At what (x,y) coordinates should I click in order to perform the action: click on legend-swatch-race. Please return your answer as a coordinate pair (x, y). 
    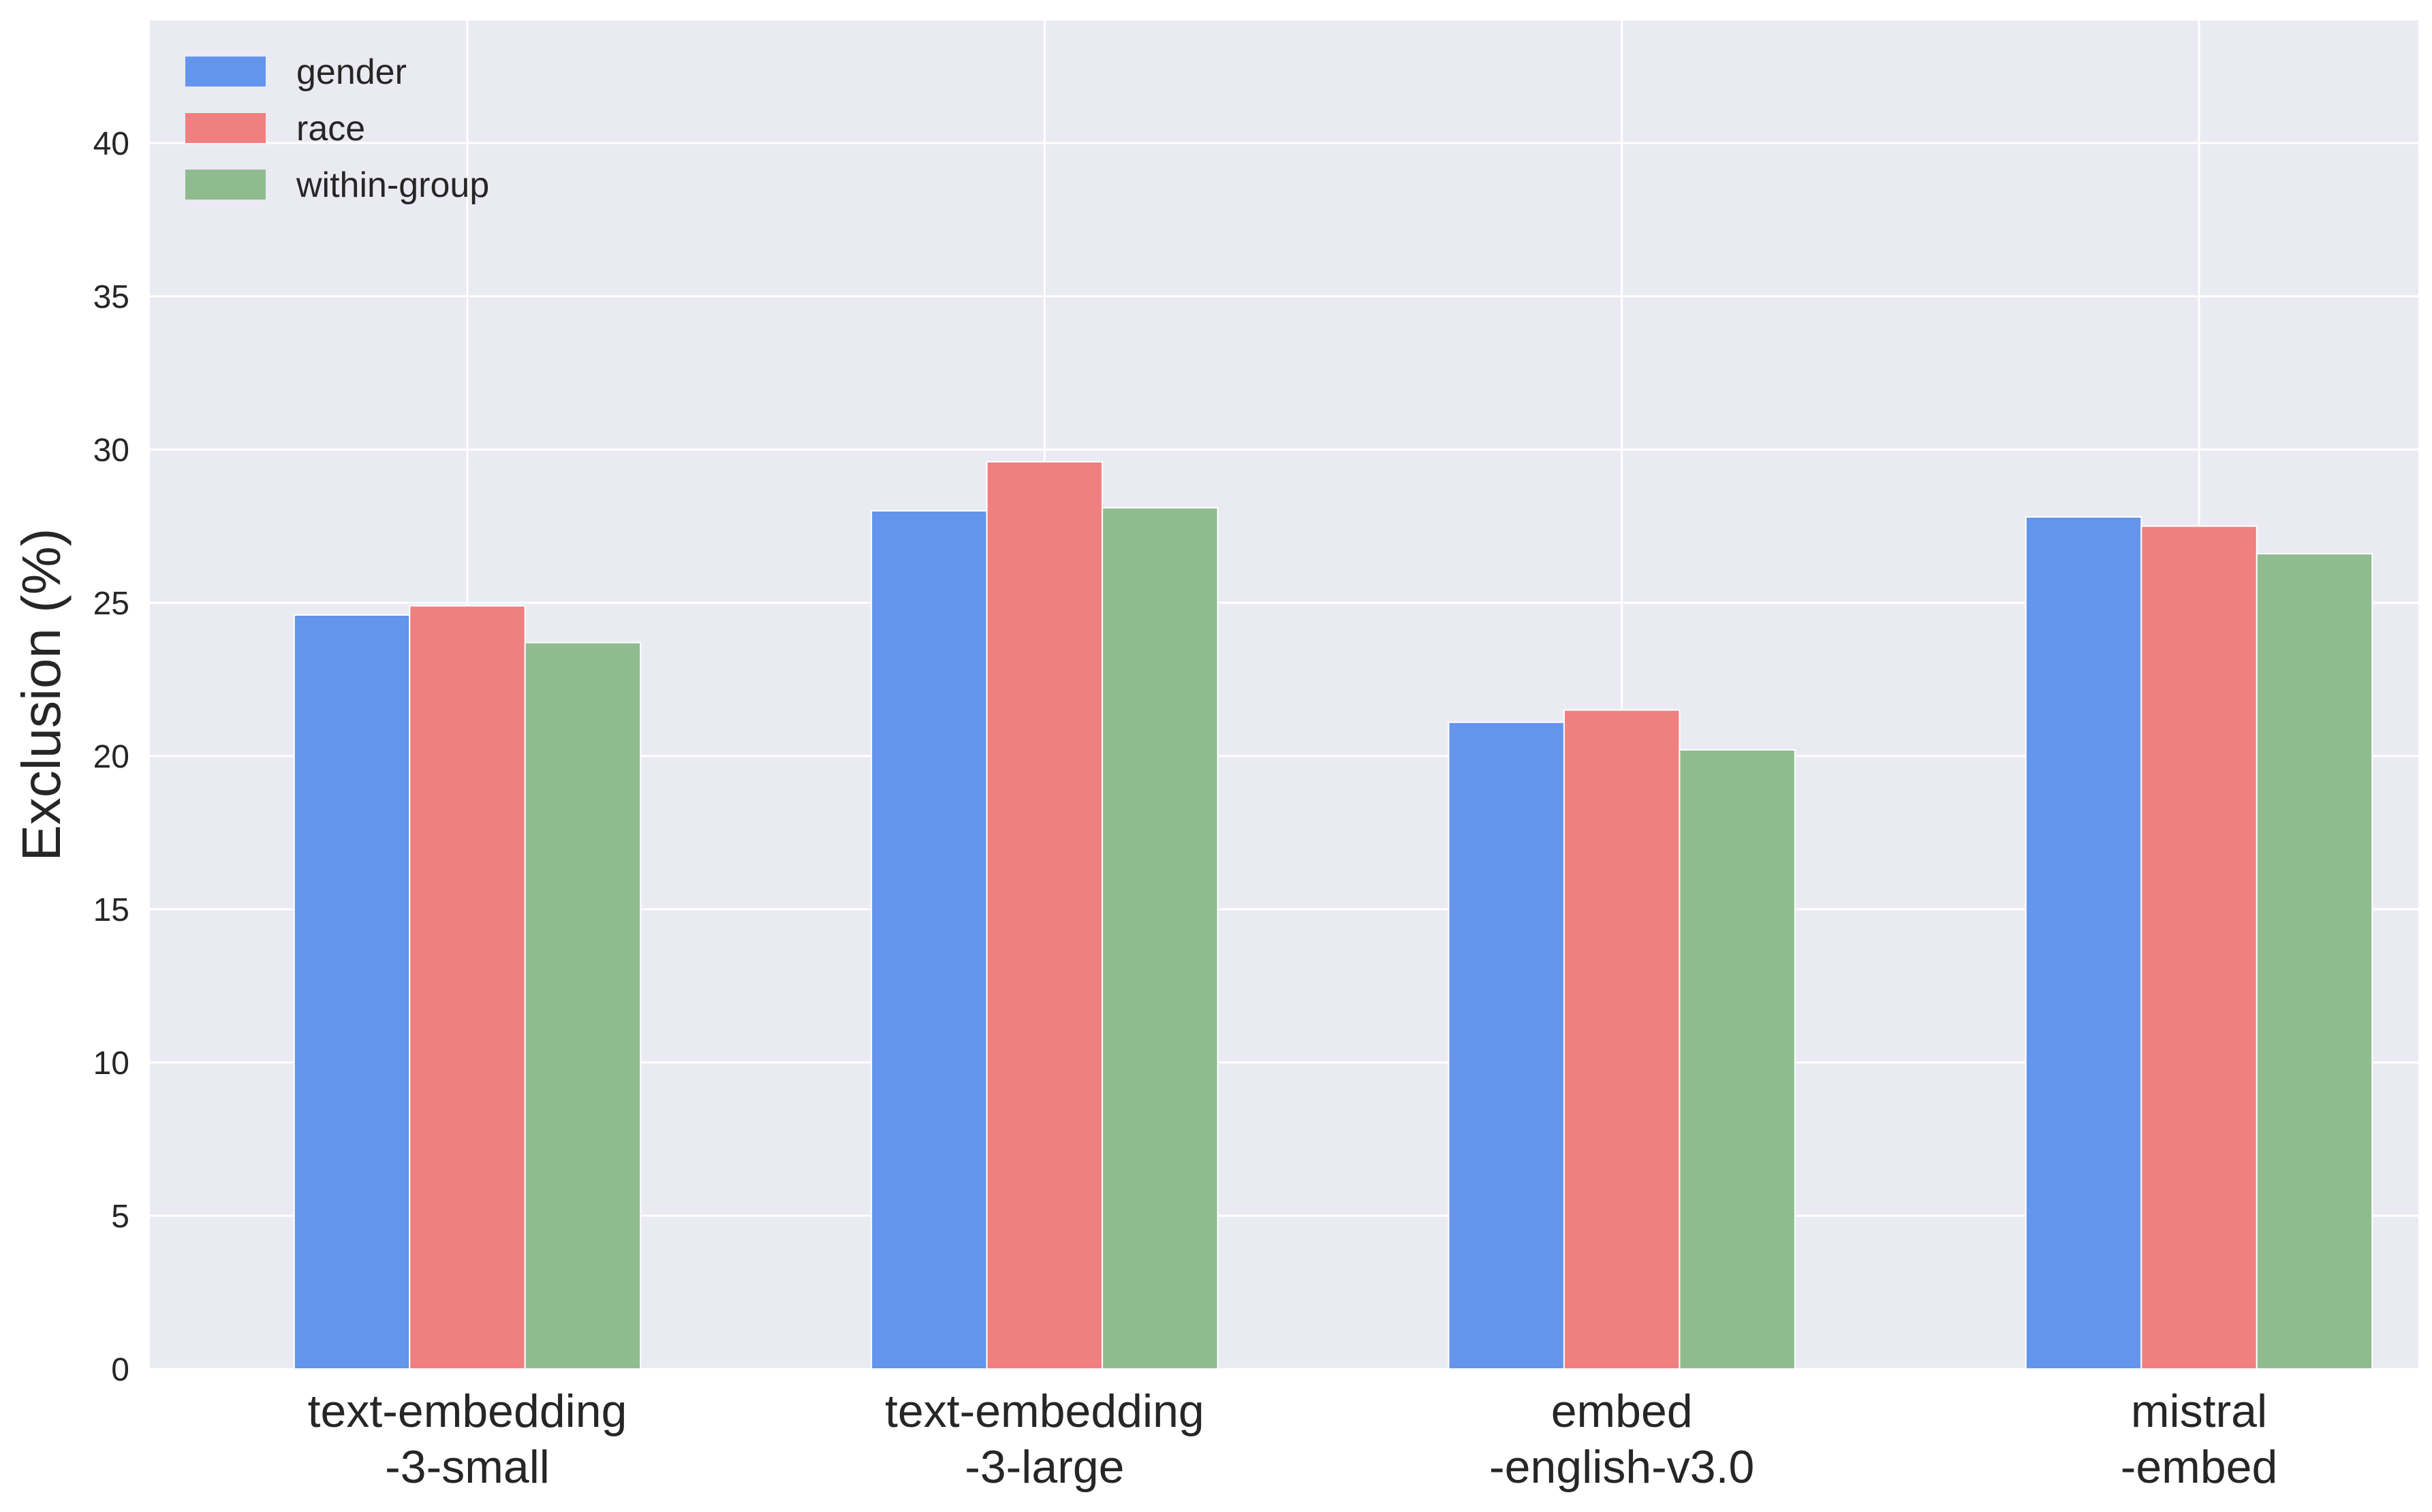
    Looking at the image, I should click on (225, 128).